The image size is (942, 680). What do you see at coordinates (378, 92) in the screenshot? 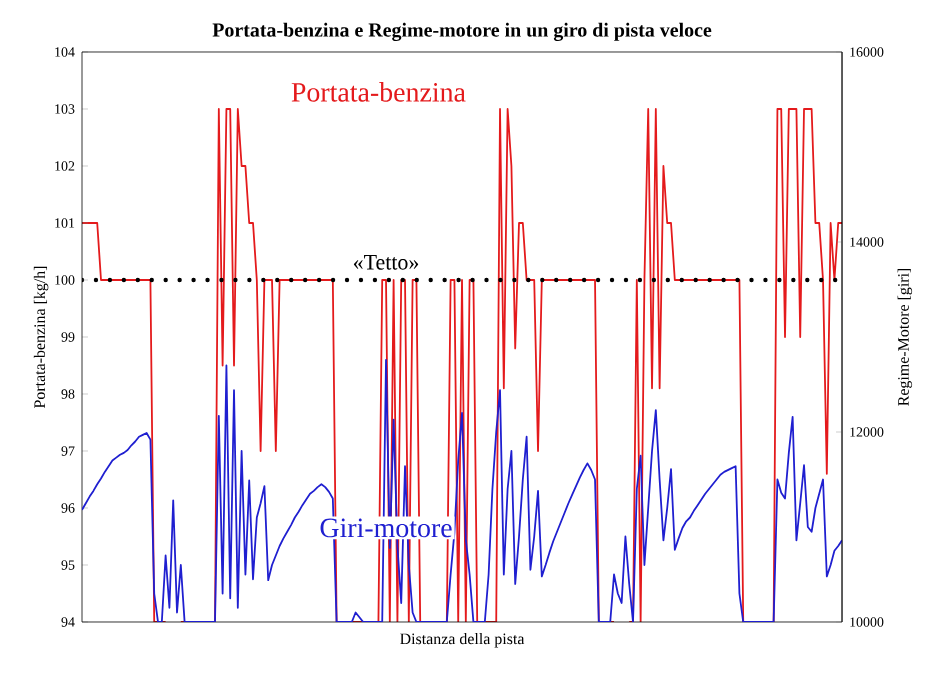
I see `series-label: Portata-benzina` at bounding box center [378, 92].